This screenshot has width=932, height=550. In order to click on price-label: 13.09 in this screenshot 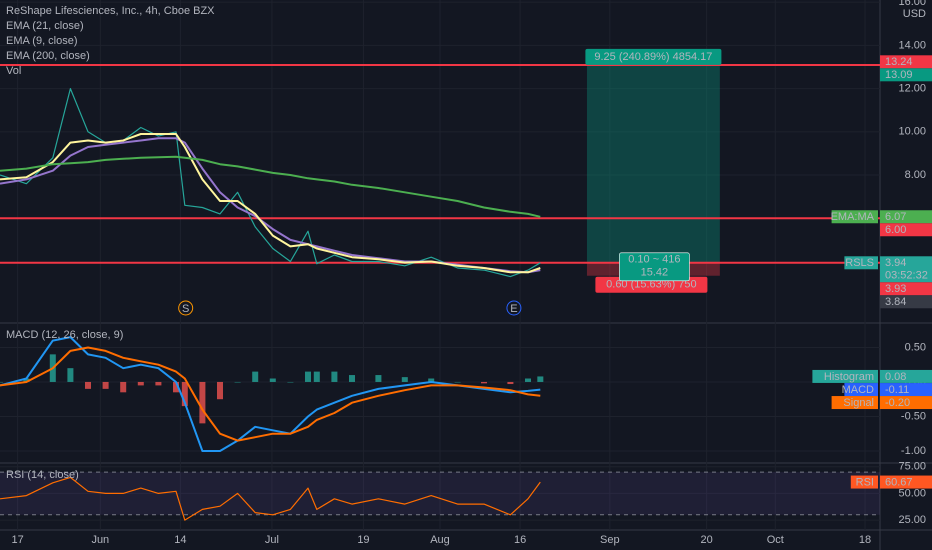, I will do `click(899, 75)`.